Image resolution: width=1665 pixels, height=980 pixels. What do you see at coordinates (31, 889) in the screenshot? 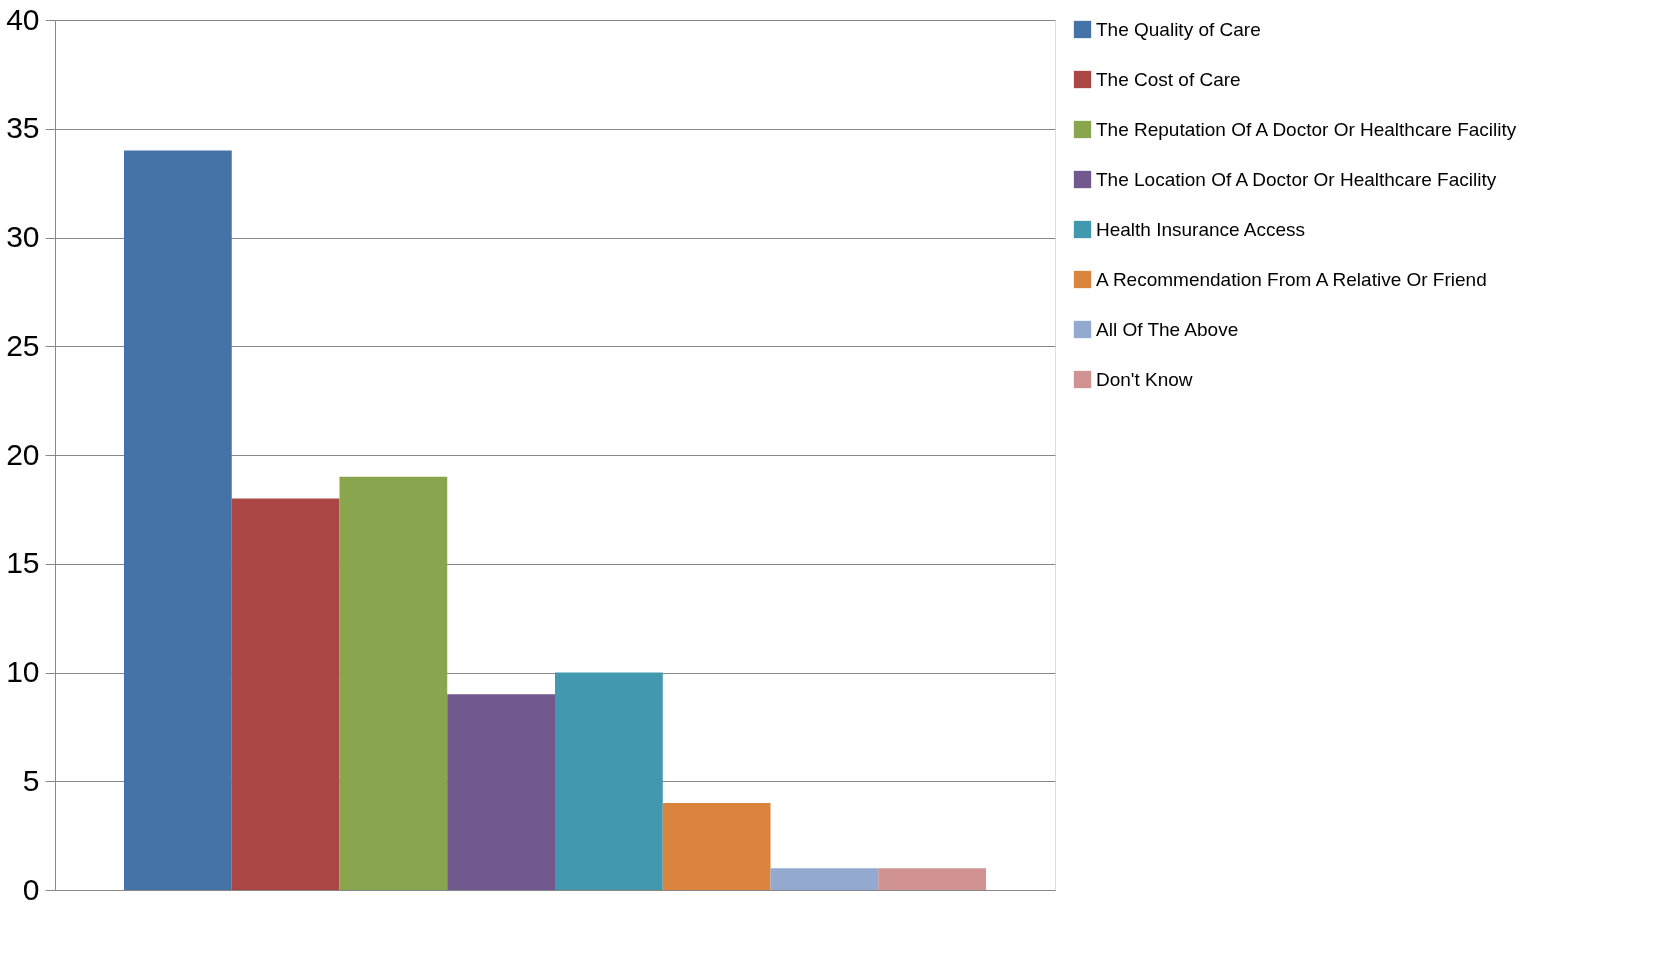
I see `y-tick-label: 0` at bounding box center [31, 889].